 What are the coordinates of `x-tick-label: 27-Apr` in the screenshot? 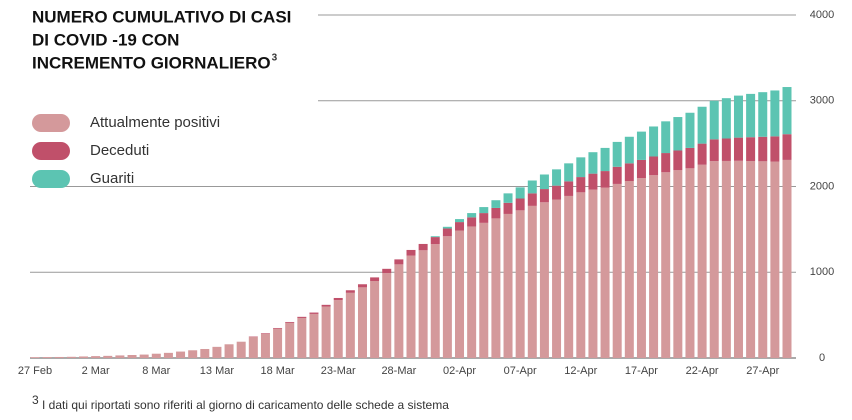 It's located at (762, 371).